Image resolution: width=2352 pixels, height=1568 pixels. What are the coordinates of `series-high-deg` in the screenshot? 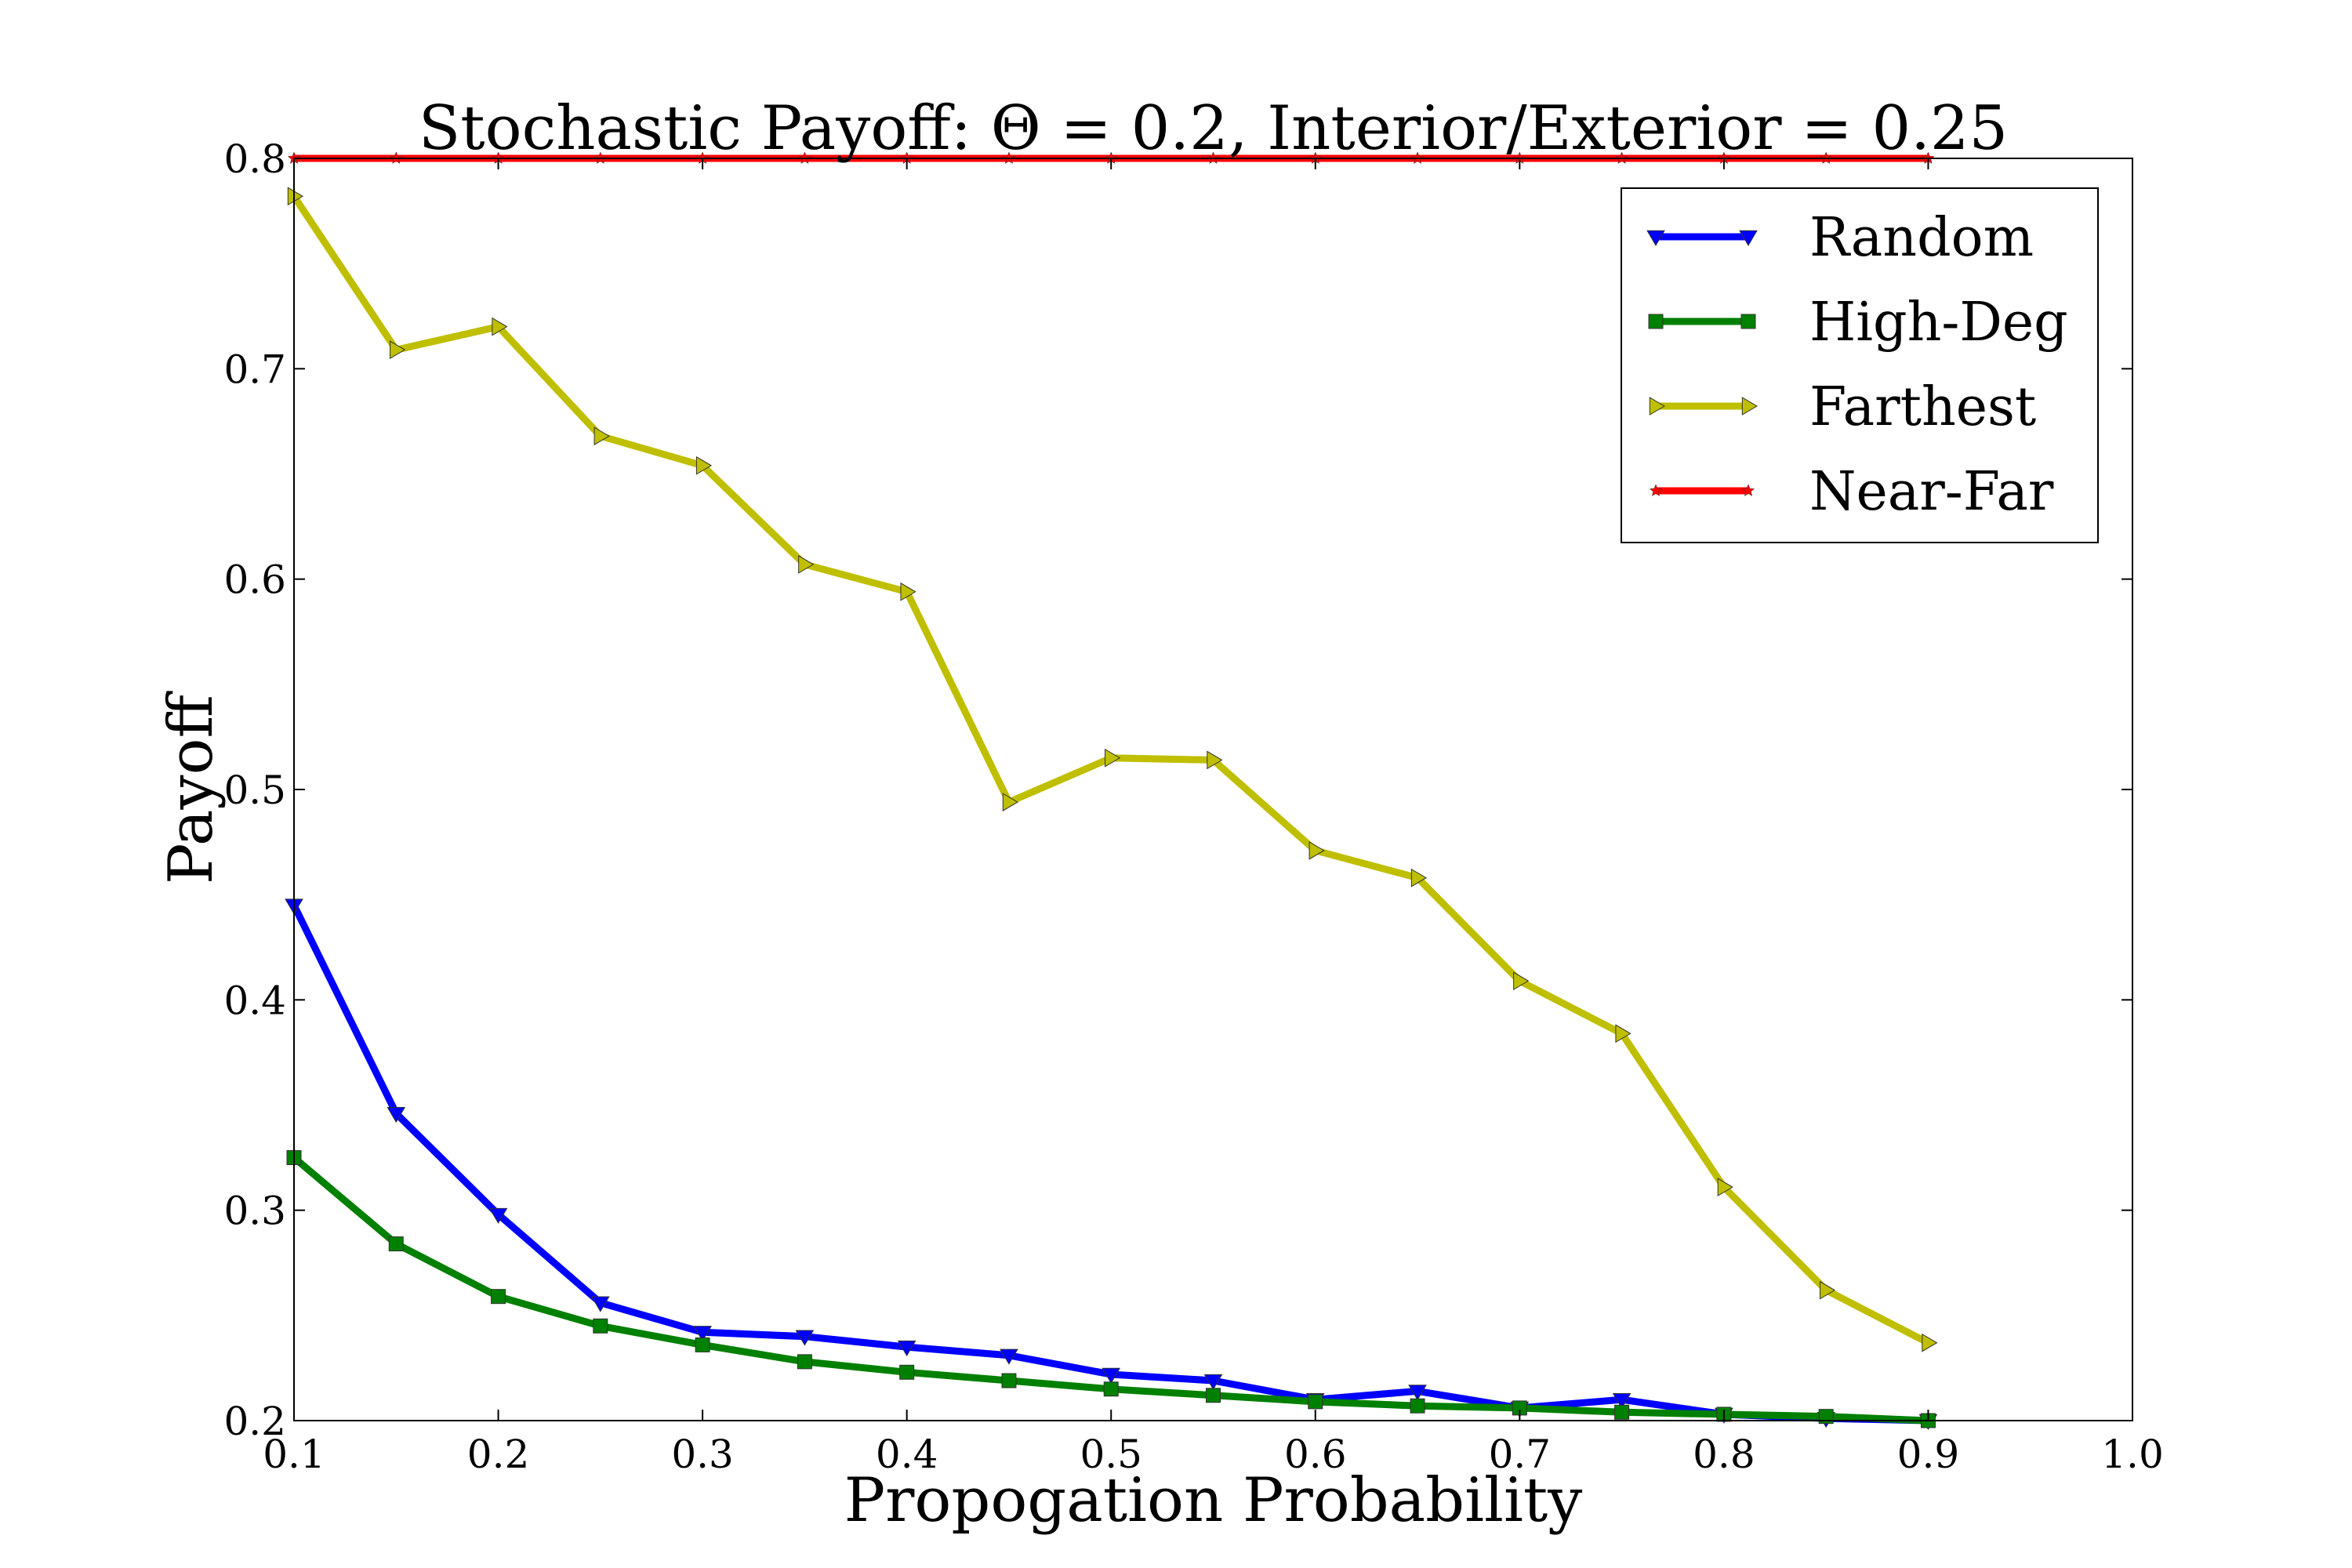 It's located at (1111, 1289).